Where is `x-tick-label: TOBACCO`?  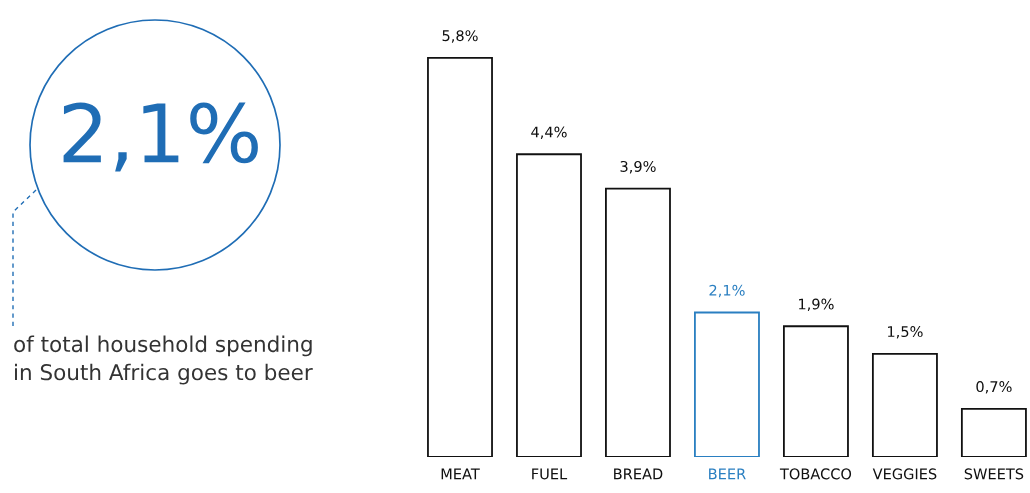
x-tick-label: TOBACCO is located at coordinates (815, 474).